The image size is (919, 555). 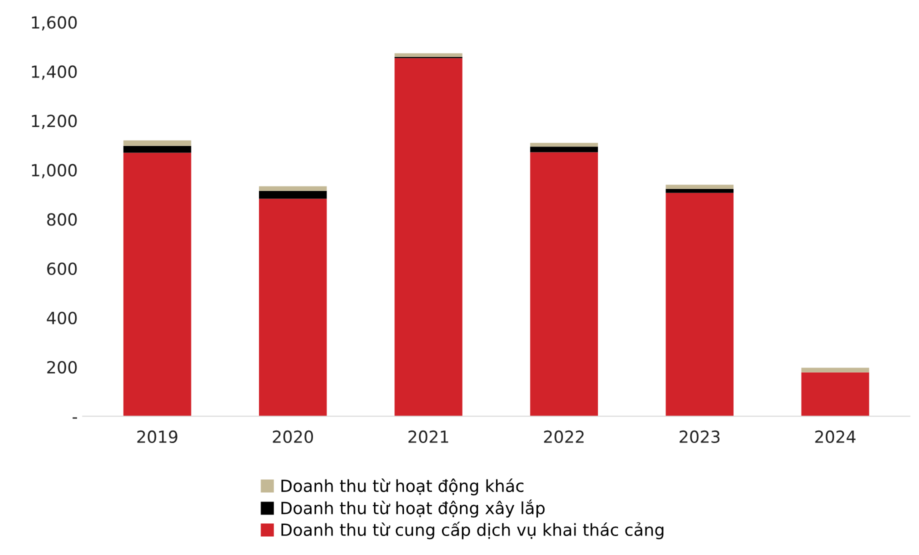 I want to click on y-tick-label: 600, so click(x=62, y=269).